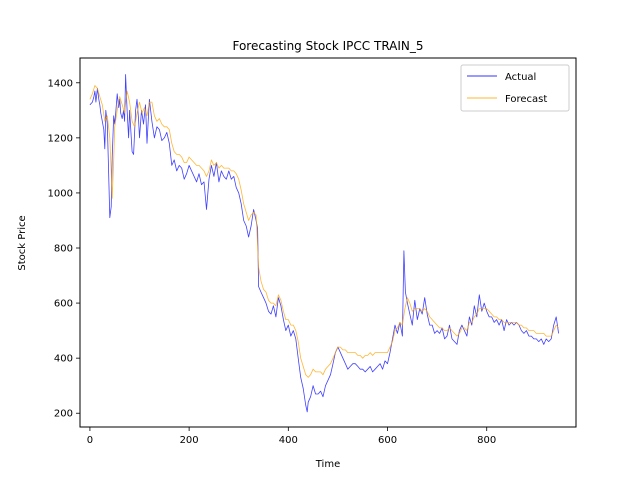 Image resolution: width=640 pixels, height=480 pixels. I want to click on y-tick-label: 800, so click(63, 249).